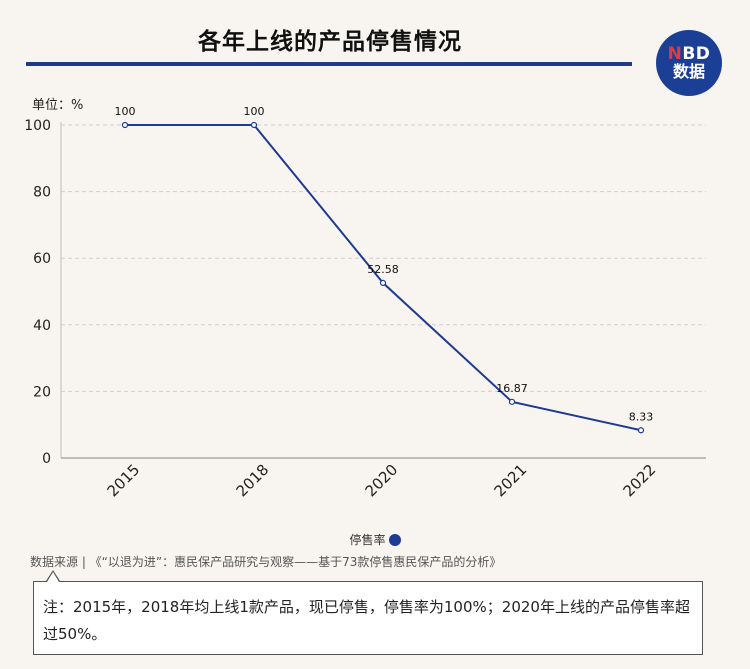 The width and height of the screenshot is (750, 669). What do you see at coordinates (330, 42) in the screenshot?
I see `chart-title: 各年上线的产品停售情况` at bounding box center [330, 42].